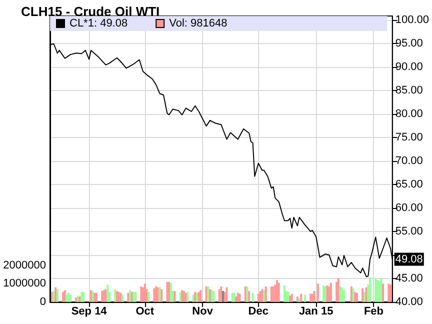  Describe the element at coordinates (99, 24) in the screenshot. I see `legend-label: CL*1: 49.08` at that location.